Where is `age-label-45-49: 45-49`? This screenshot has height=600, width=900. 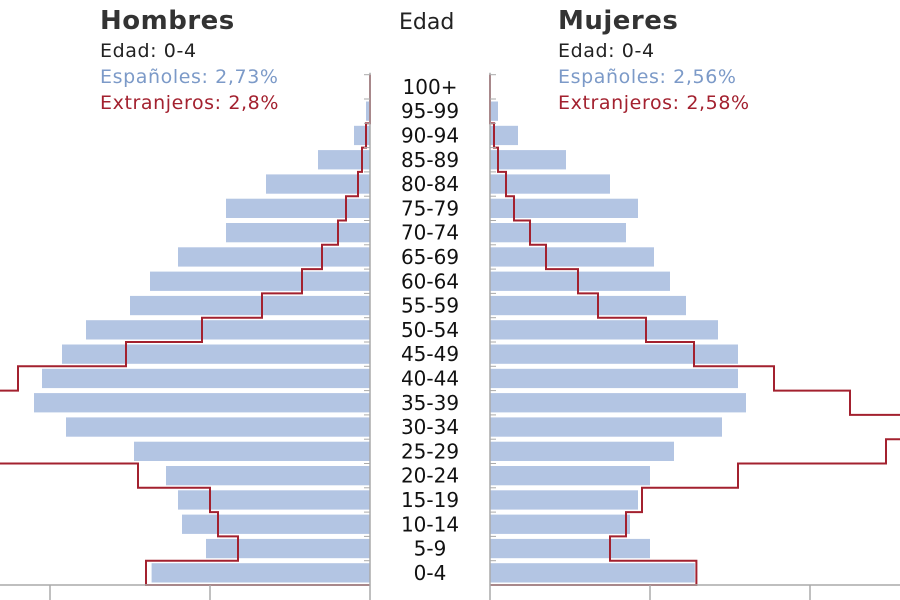 age-label-45-49: 45-49 is located at coordinates (430, 354).